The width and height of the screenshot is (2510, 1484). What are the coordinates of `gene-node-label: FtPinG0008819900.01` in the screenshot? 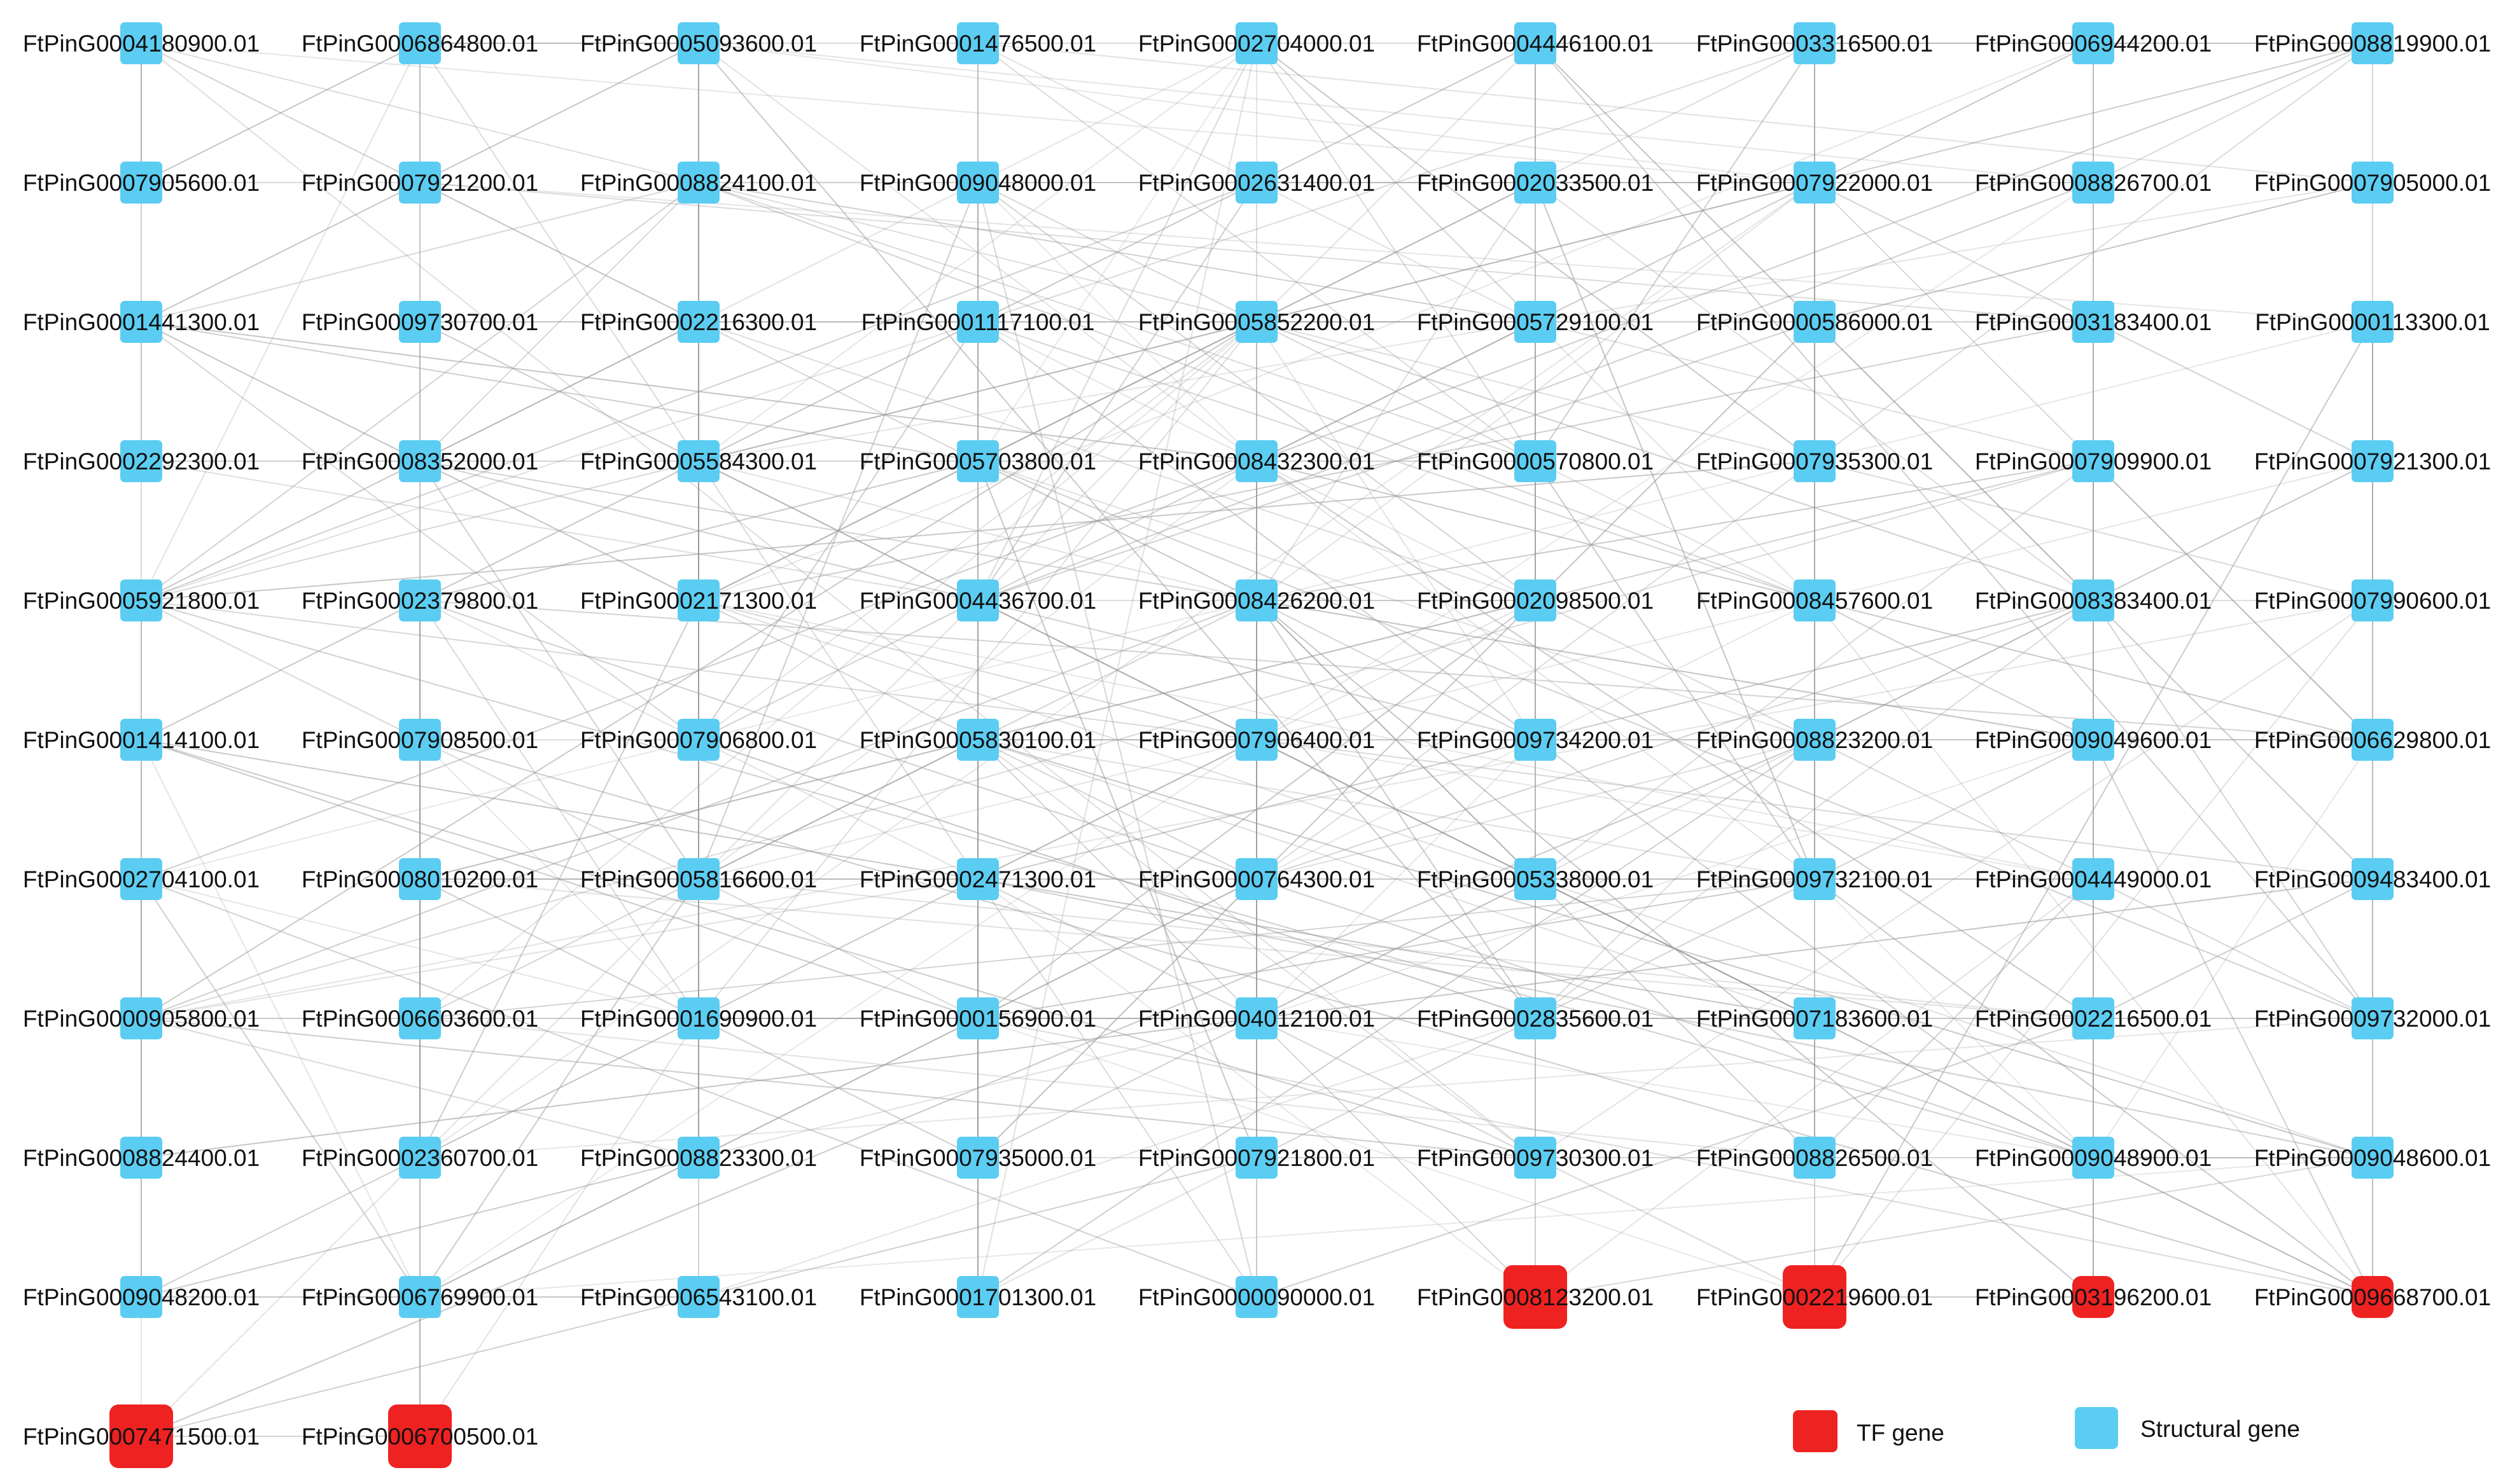 It's located at (2372, 44).